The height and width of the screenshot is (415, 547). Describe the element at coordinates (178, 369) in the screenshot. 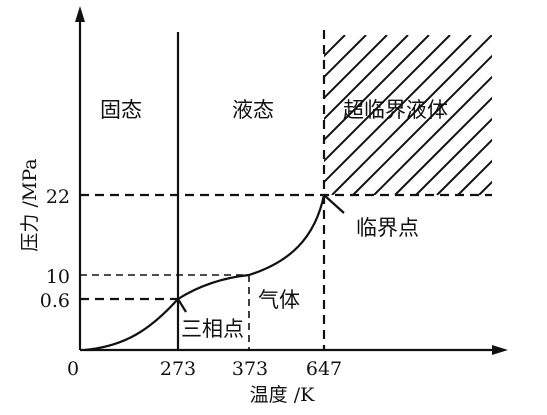

I see `x-tick-273: 273` at that location.